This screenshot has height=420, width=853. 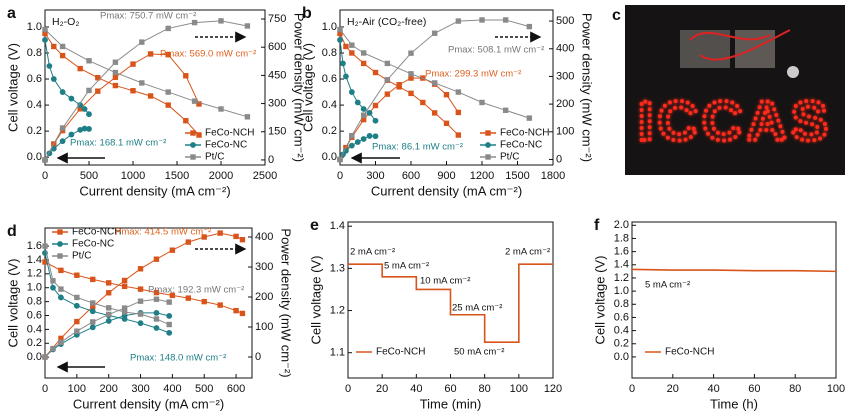 What do you see at coordinates (34, 315) in the screenshot?
I see `y-tick-label: 0.6` at bounding box center [34, 315].